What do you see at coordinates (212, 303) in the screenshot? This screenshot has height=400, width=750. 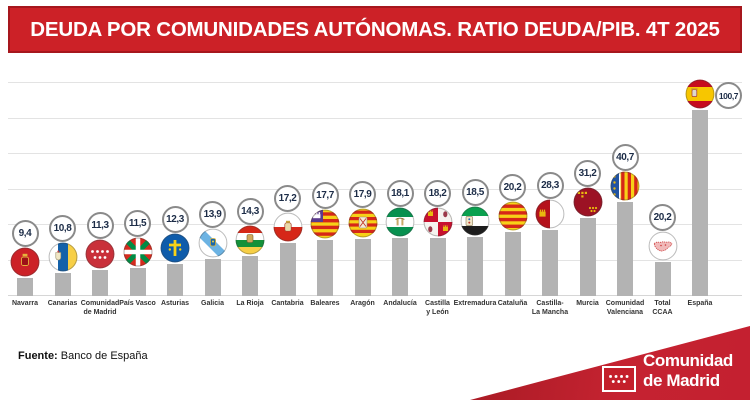 I see `axis-label: Galicia` at bounding box center [212, 303].